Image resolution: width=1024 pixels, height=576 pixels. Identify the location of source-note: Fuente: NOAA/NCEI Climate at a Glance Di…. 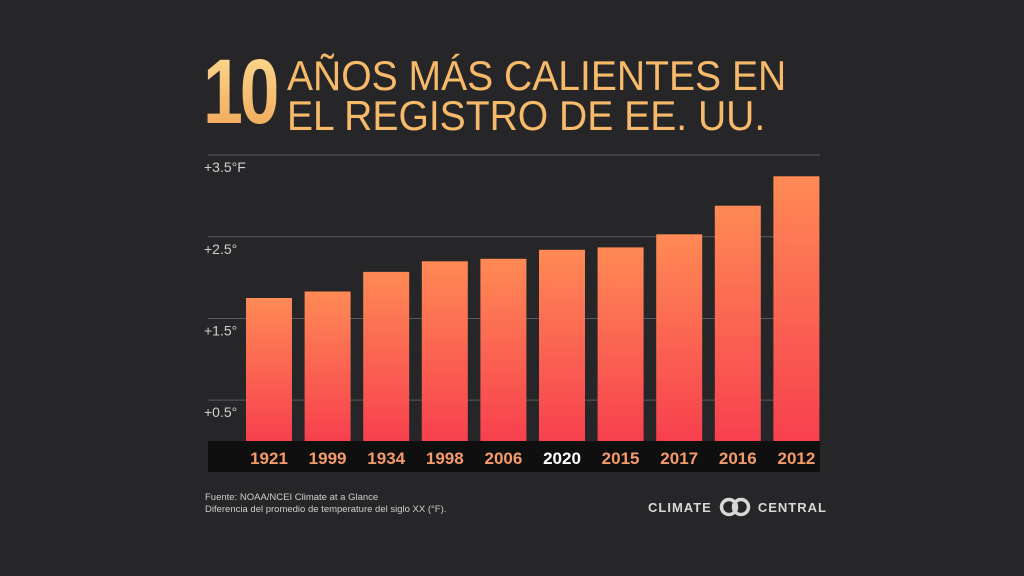
(325, 504).